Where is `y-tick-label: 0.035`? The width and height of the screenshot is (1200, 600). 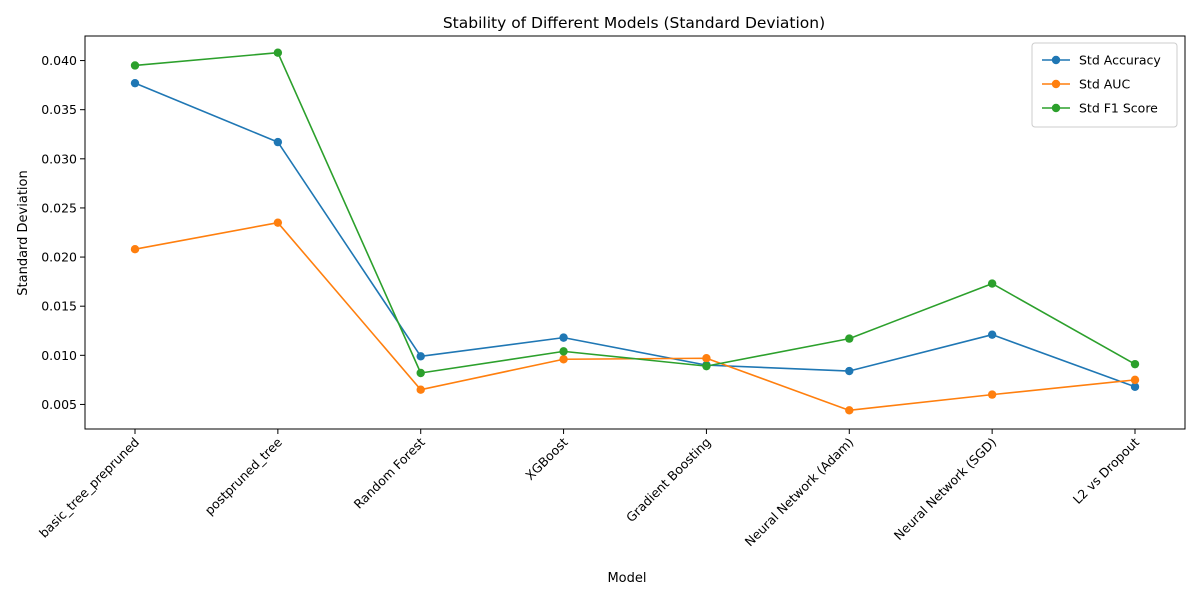
y-tick-label: 0.035 is located at coordinates (59, 109).